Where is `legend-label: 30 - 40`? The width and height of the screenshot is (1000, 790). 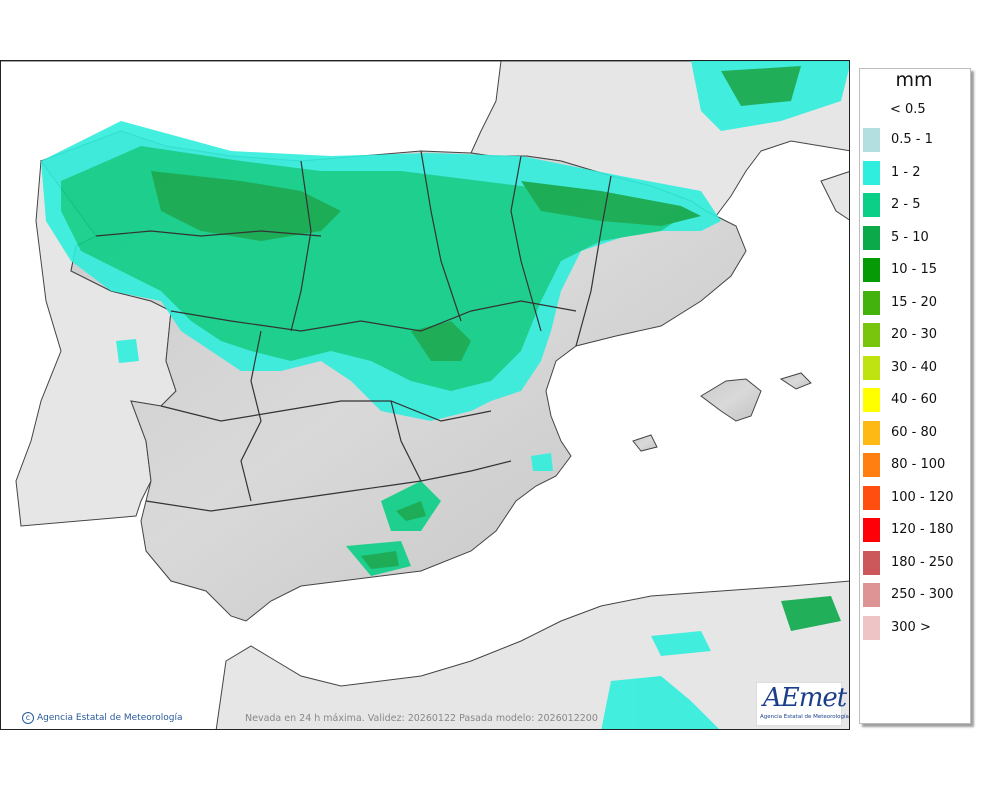 legend-label: 30 - 40 is located at coordinates (914, 367).